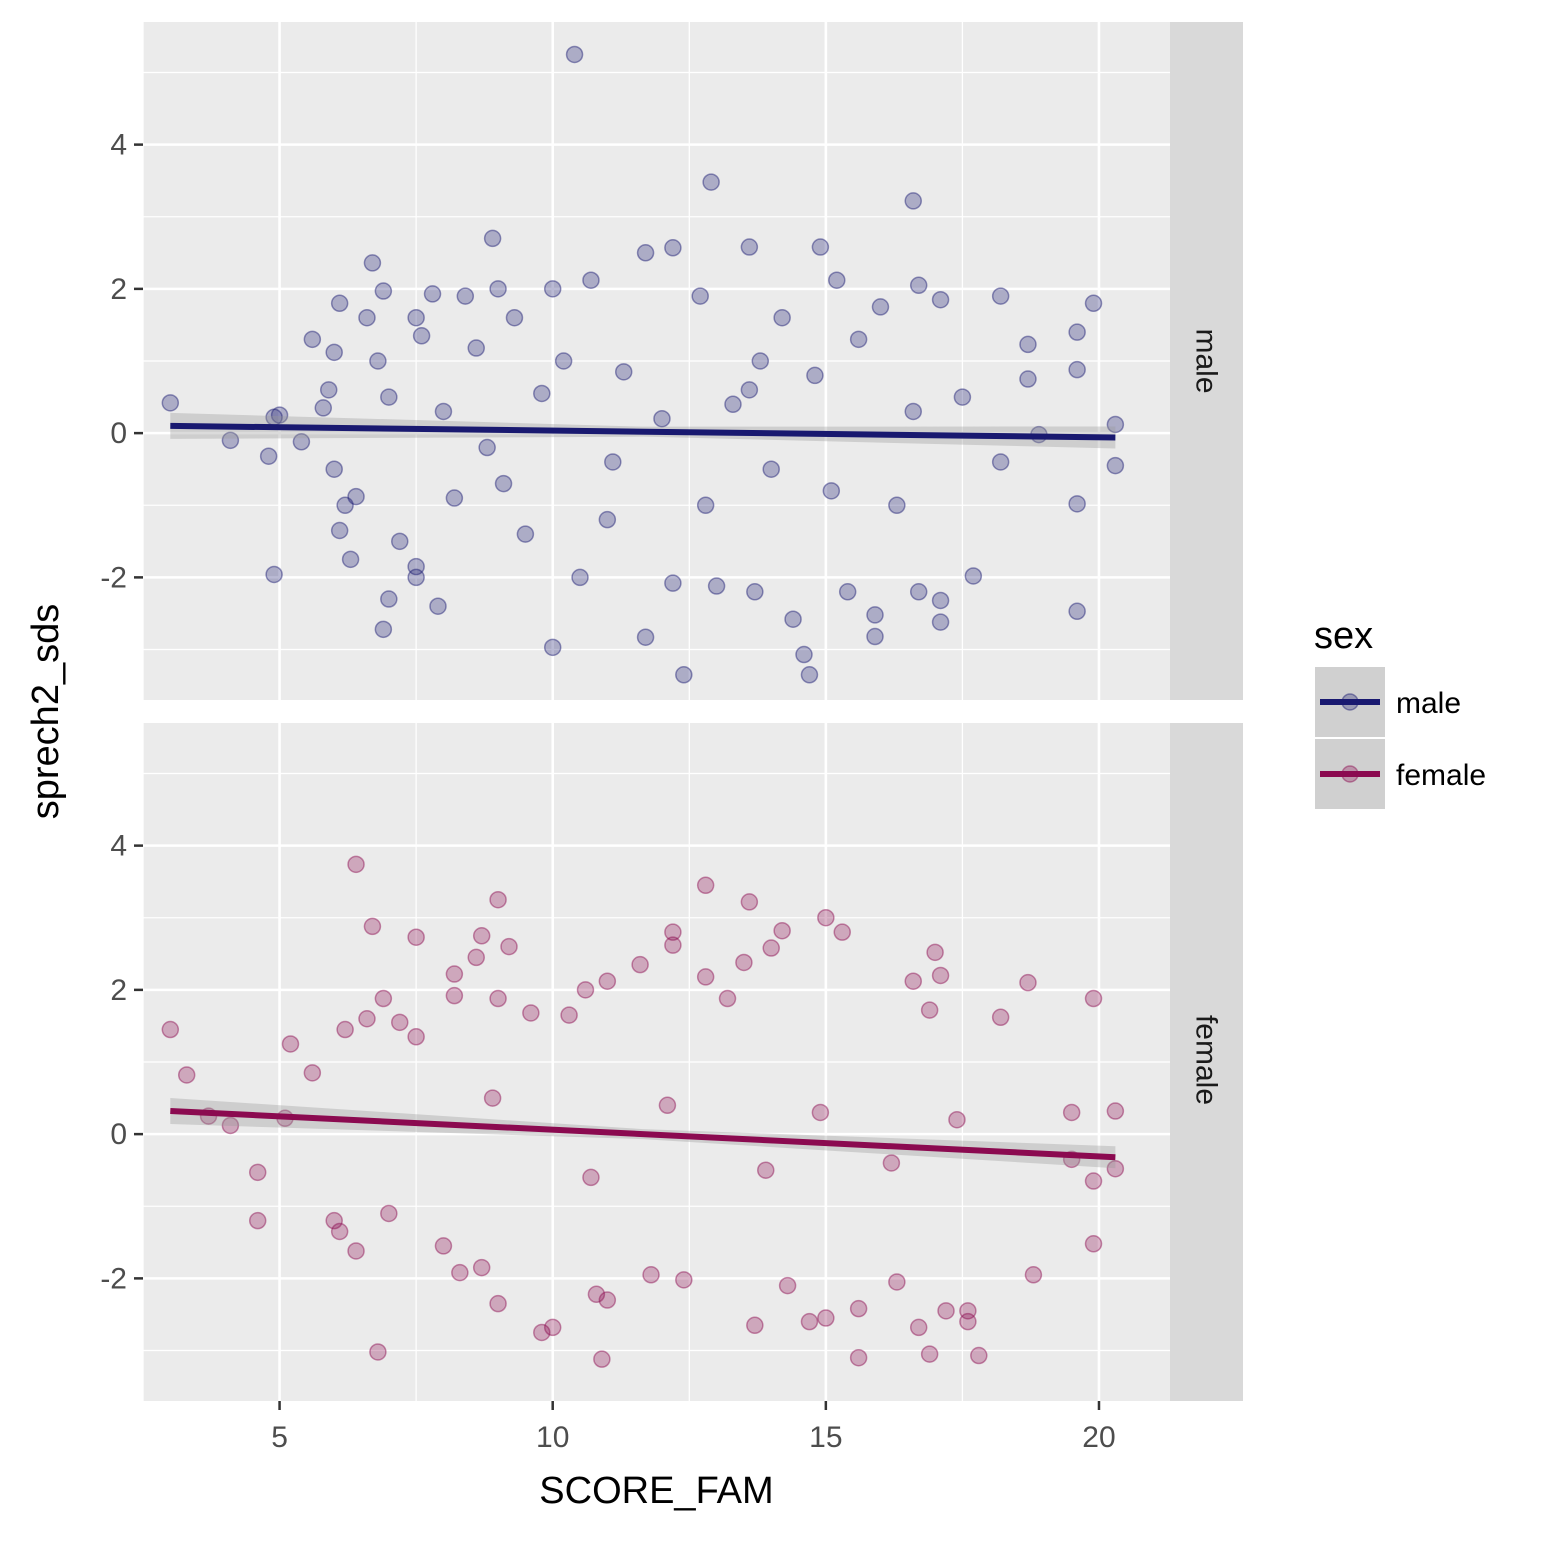 The image size is (1549, 1542). What do you see at coordinates (643, 431) in the screenshot?
I see `trend-line-male` at bounding box center [643, 431].